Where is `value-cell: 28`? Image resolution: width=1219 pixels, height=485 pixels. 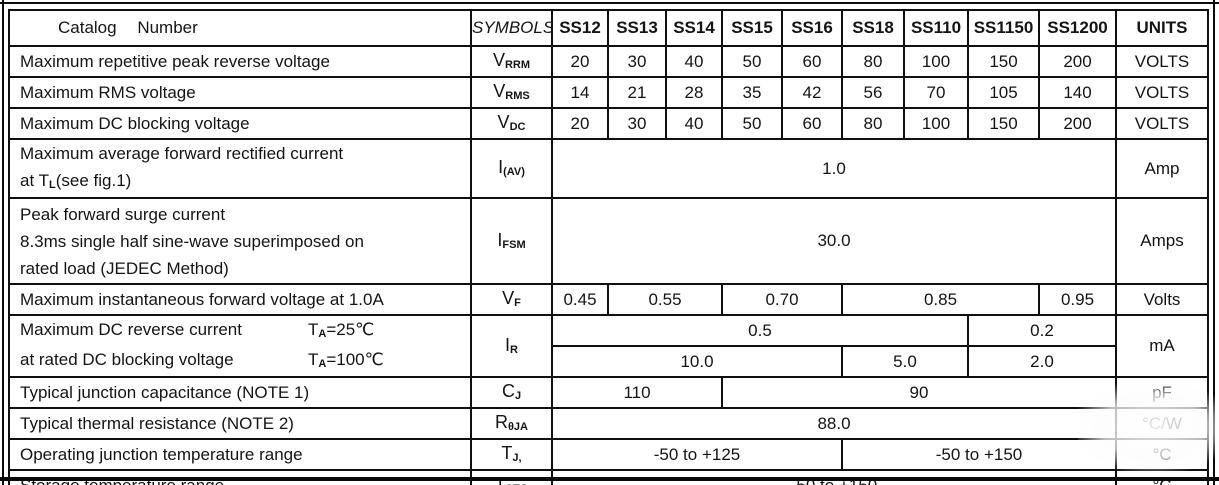
value-cell: 28 is located at coordinates (694, 92).